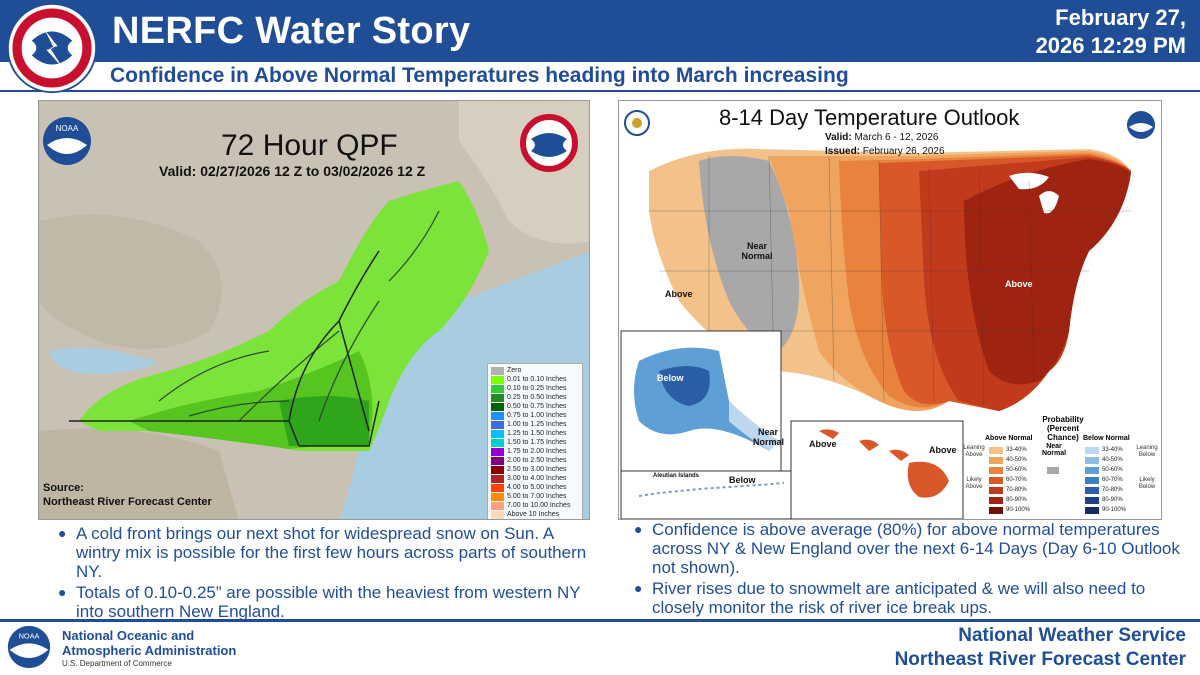 The width and height of the screenshot is (1200, 675). I want to click on qpf-legend-label: 1.75 to 2.00 Inches, so click(537, 451).